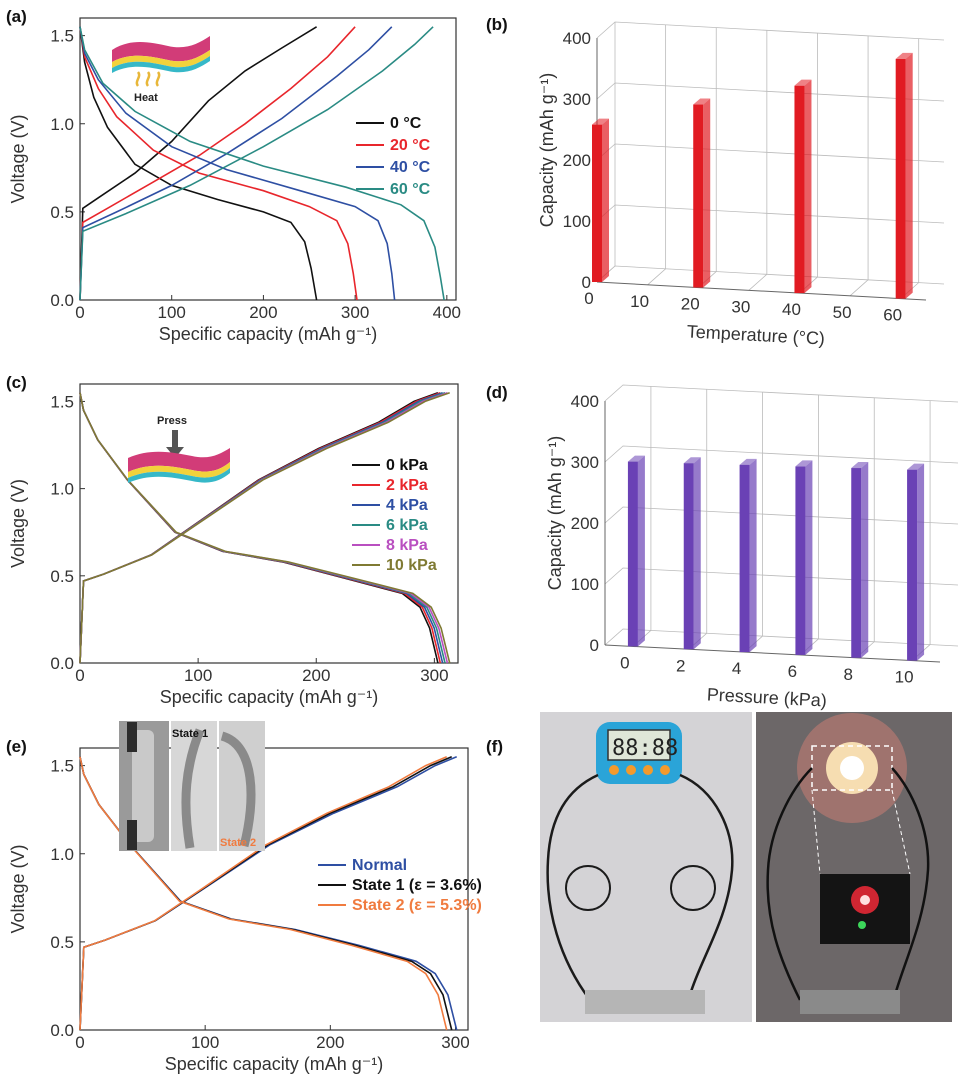  Describe the element at coordinates (411, 565) in the screenshot. I see `legend-entry: 10 kPa` at that location.